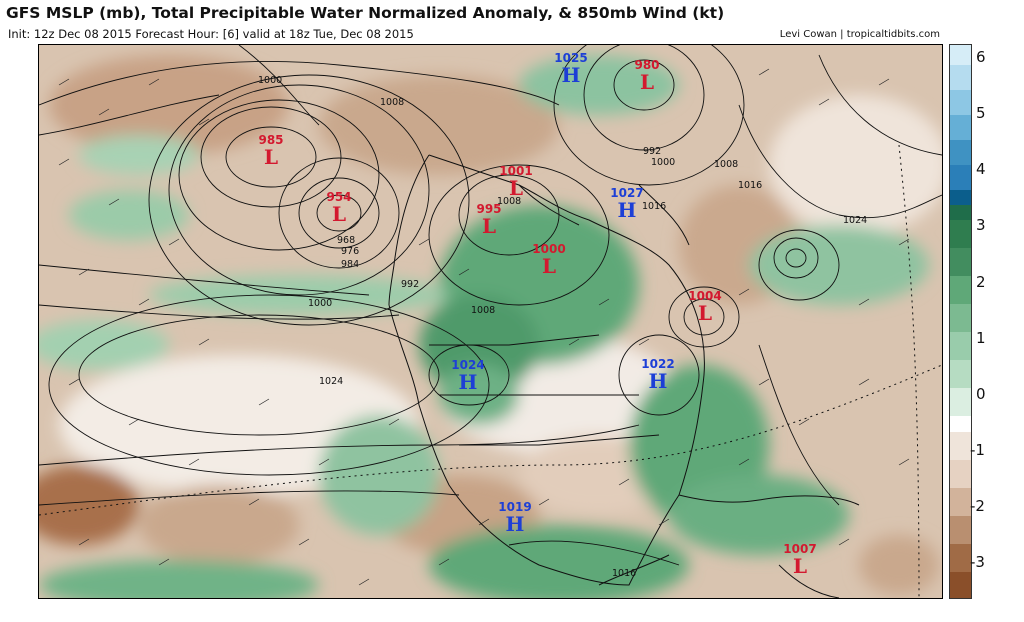  Describe the element at coordinates (981, 394) in the screenshot. I see `colorbar-tick: 0` at that location.